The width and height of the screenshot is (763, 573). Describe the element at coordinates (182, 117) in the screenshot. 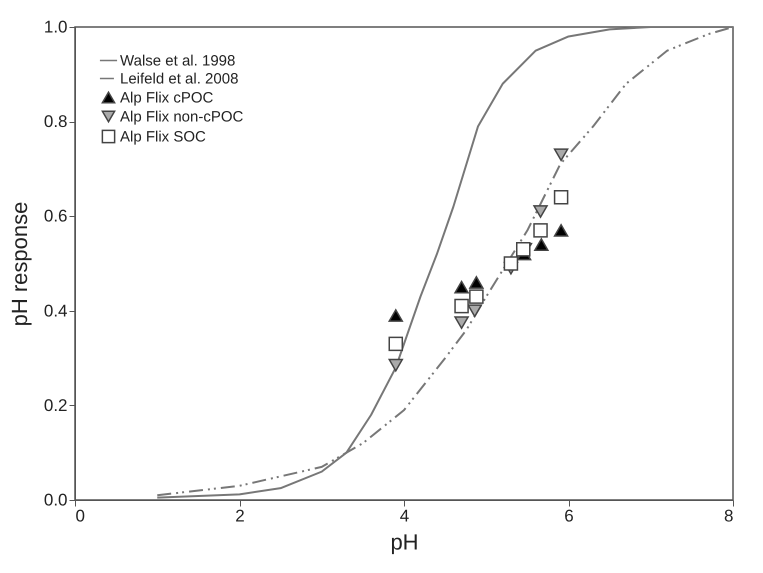

I see `legend-label: Alp Flix non-cPOC` at that location.